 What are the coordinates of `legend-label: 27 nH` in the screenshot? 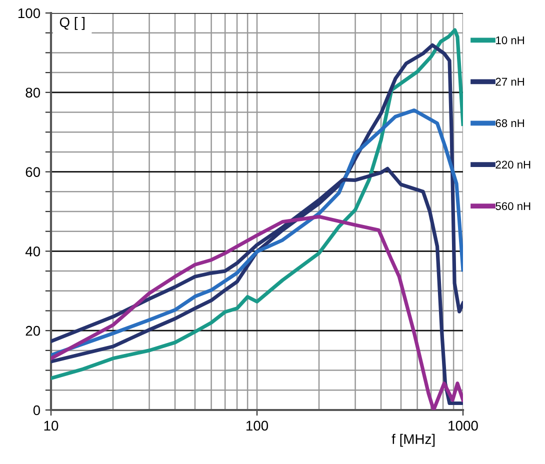 It's located at (510, 82).